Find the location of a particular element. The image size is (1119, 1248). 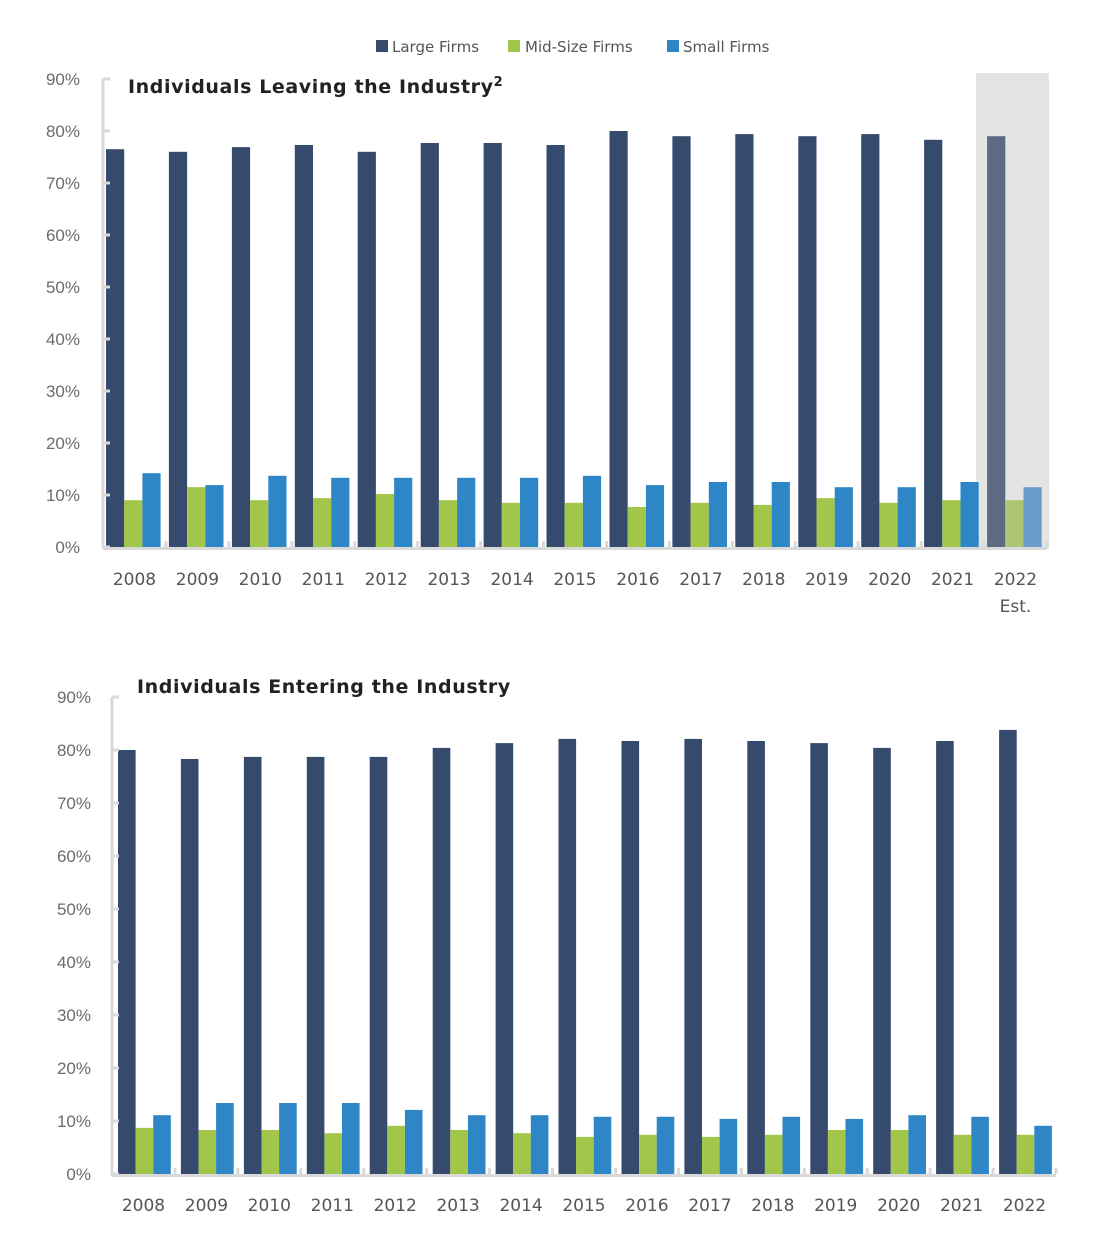

bar-mid-size-firms-2011 is located at coordinates (333, 1153).